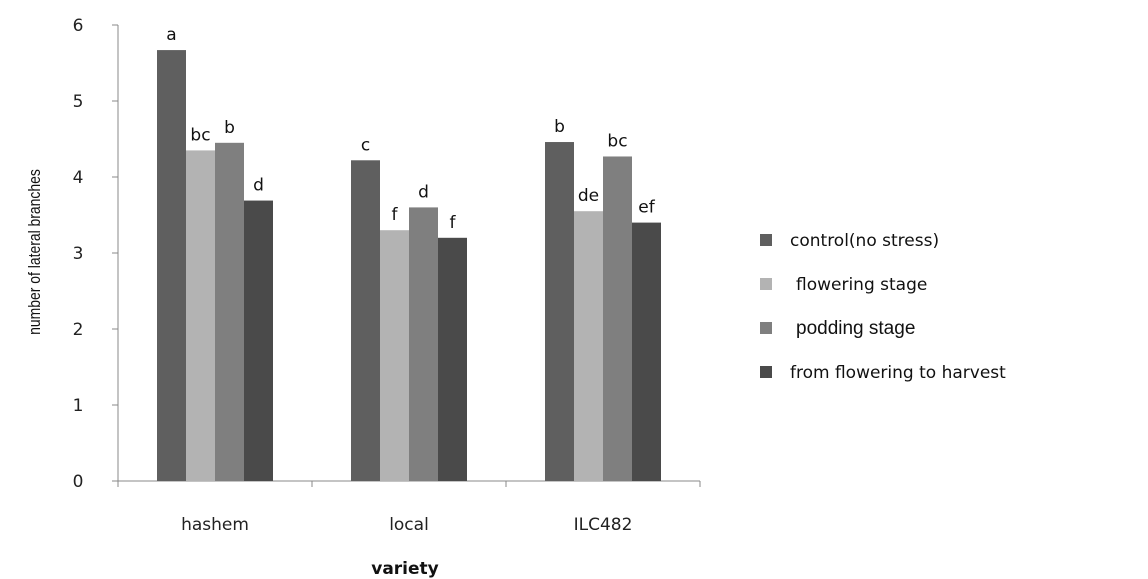 The height and width of the screenshot is (579, 1148). What do you see at coordinates (409, 525) in the screenshot?
I see `category-label: local` at bounding box center [409, 525].